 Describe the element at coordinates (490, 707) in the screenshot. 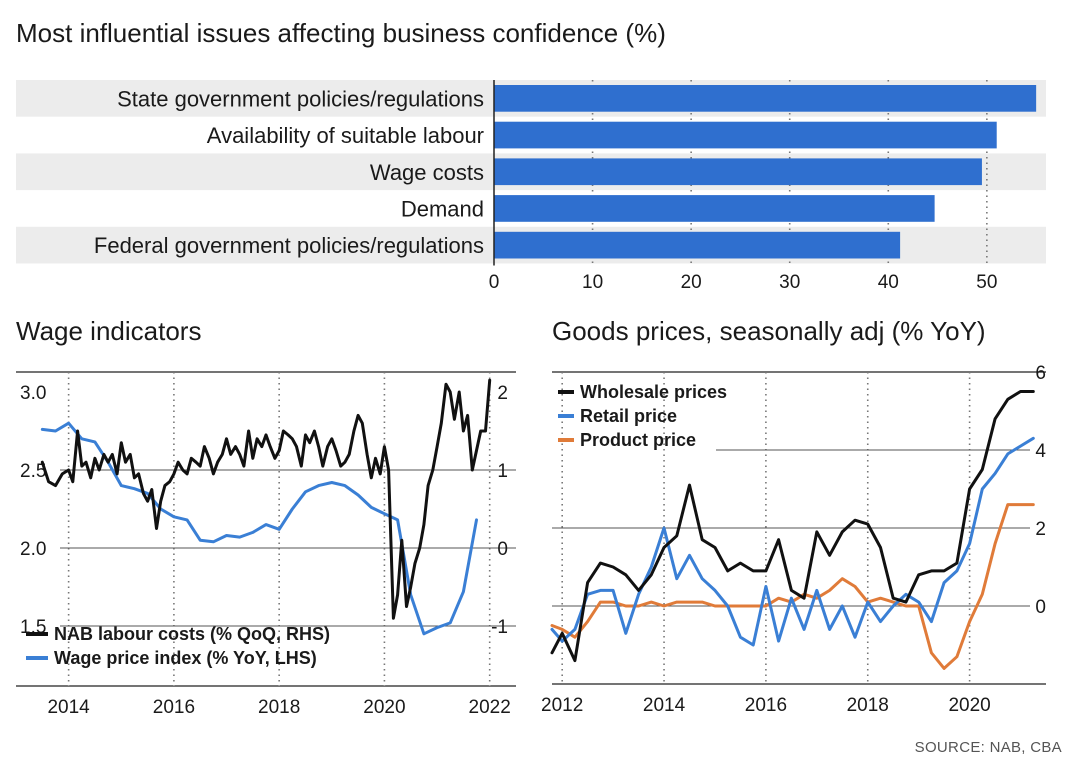

I see `x-tick-label: 2022` at that location.